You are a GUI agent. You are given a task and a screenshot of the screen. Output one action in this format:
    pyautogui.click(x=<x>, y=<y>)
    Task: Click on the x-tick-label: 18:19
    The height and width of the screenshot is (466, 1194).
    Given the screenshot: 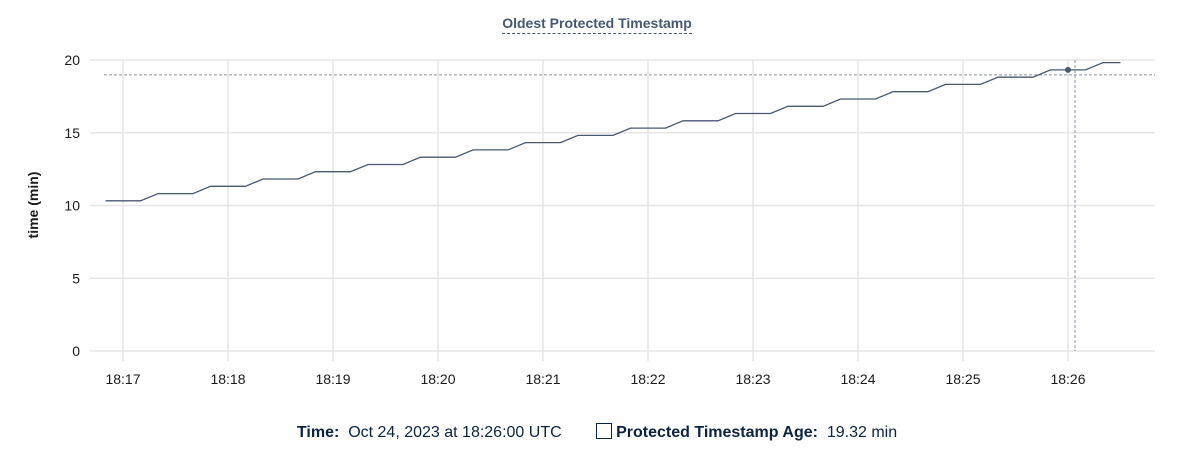 What is the action you would take?
    pyautogui.click(x=332, y=379)
    